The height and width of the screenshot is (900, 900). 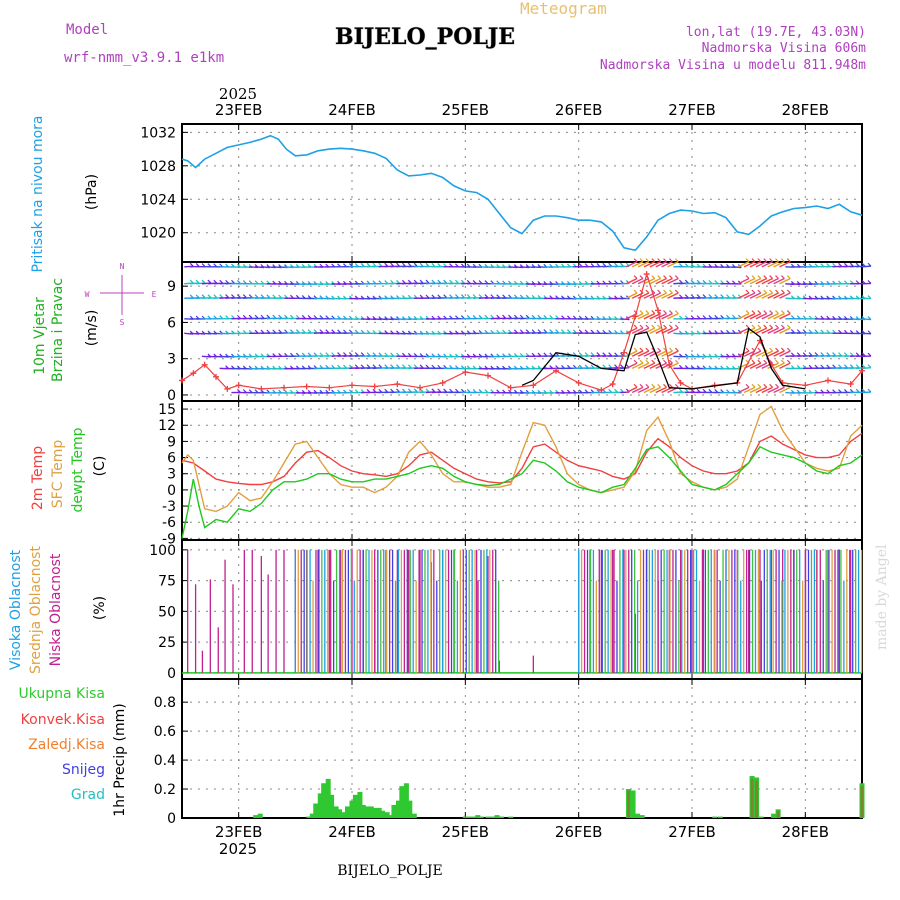 What do you see at coordinates (83, 770) in the screenshot?
I see `legend-snow: Snijeg` at bounding box center [83, 770].